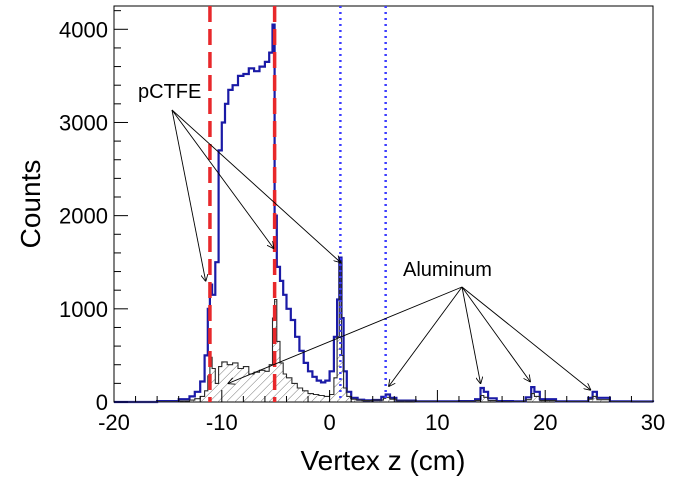 The width and height of the screenshot is (689, 478). I want to click on x-tick-label: 0, so click(329, 422).